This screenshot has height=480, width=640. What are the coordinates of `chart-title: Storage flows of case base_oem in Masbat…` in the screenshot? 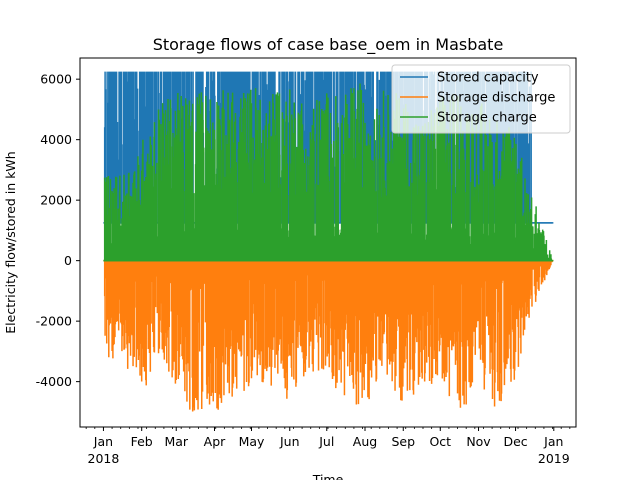 It's located at (328, 45).